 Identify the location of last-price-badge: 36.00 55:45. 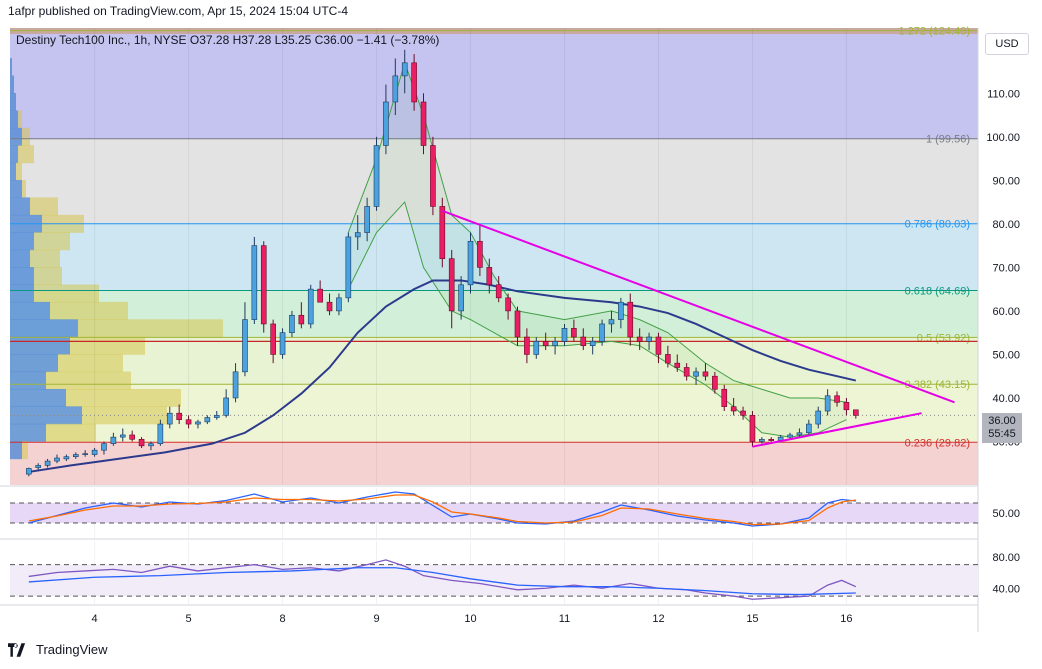
(1002, 428).